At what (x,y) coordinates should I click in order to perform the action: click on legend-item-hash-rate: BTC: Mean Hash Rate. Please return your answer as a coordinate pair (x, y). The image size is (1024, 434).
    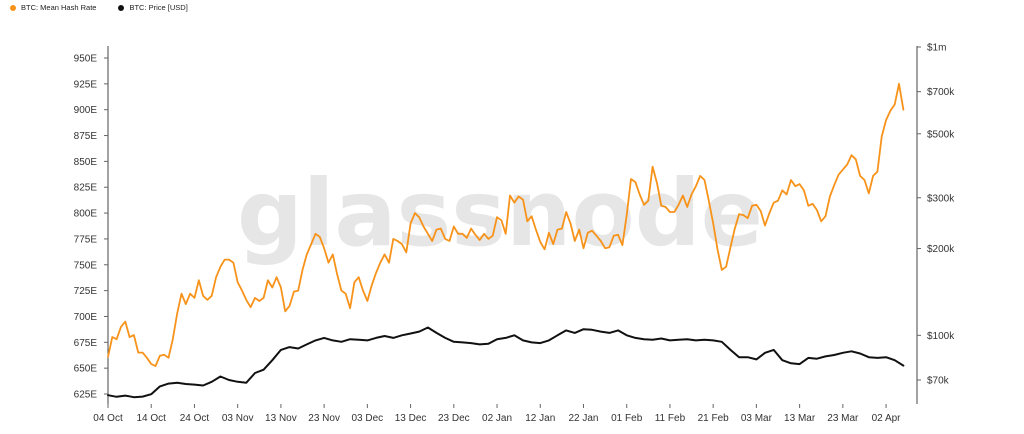
    Looking at the image, I should click on (53, 7).